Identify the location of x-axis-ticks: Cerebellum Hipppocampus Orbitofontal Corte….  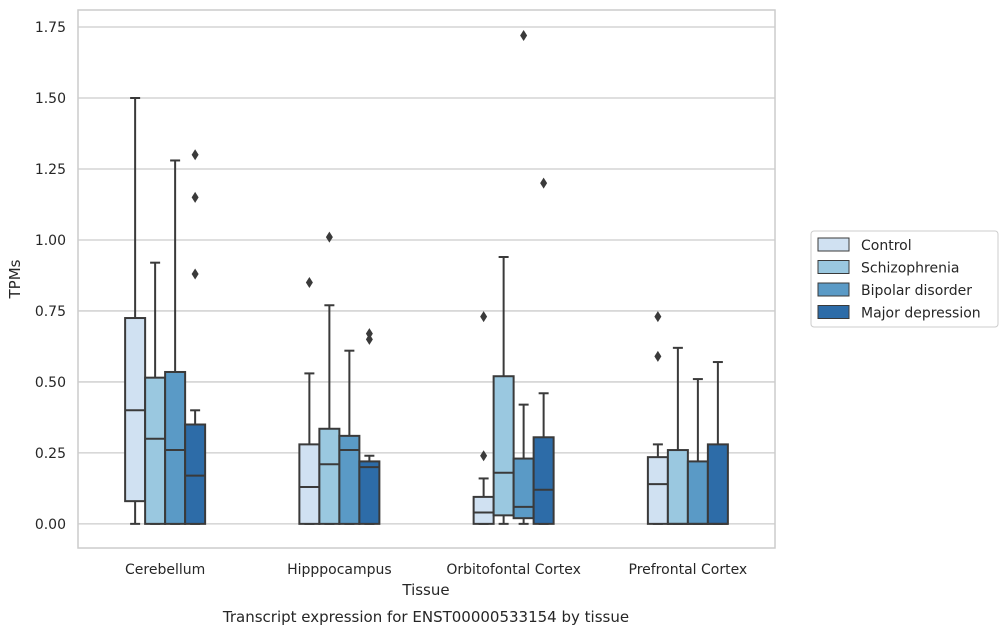
(436, 570).